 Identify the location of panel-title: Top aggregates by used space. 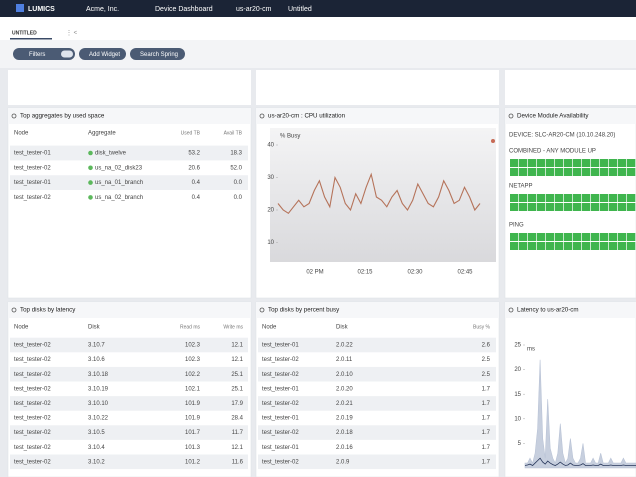
(62, 116).